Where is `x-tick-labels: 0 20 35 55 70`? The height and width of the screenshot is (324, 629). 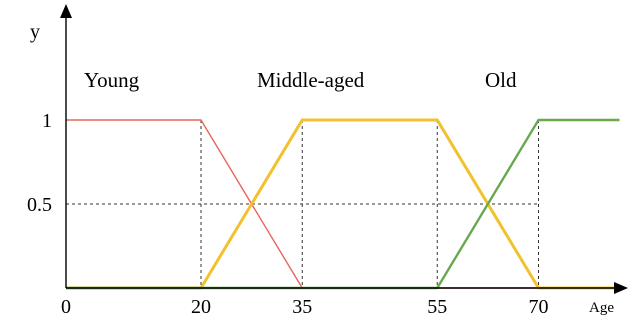
x-tick-labels: 0 20 35 55 70 is located at coordinates (305, 307).